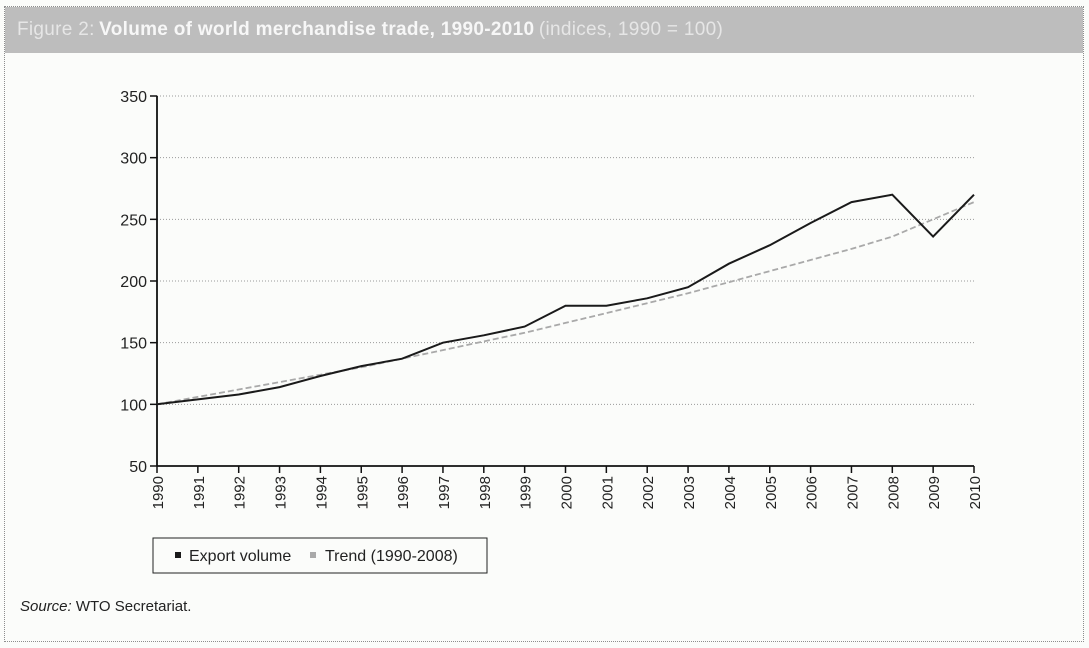  Describe the element at coordinates (240, 556) in the screenshot. I see `legend-label-export-volume: Export volume` at that location.